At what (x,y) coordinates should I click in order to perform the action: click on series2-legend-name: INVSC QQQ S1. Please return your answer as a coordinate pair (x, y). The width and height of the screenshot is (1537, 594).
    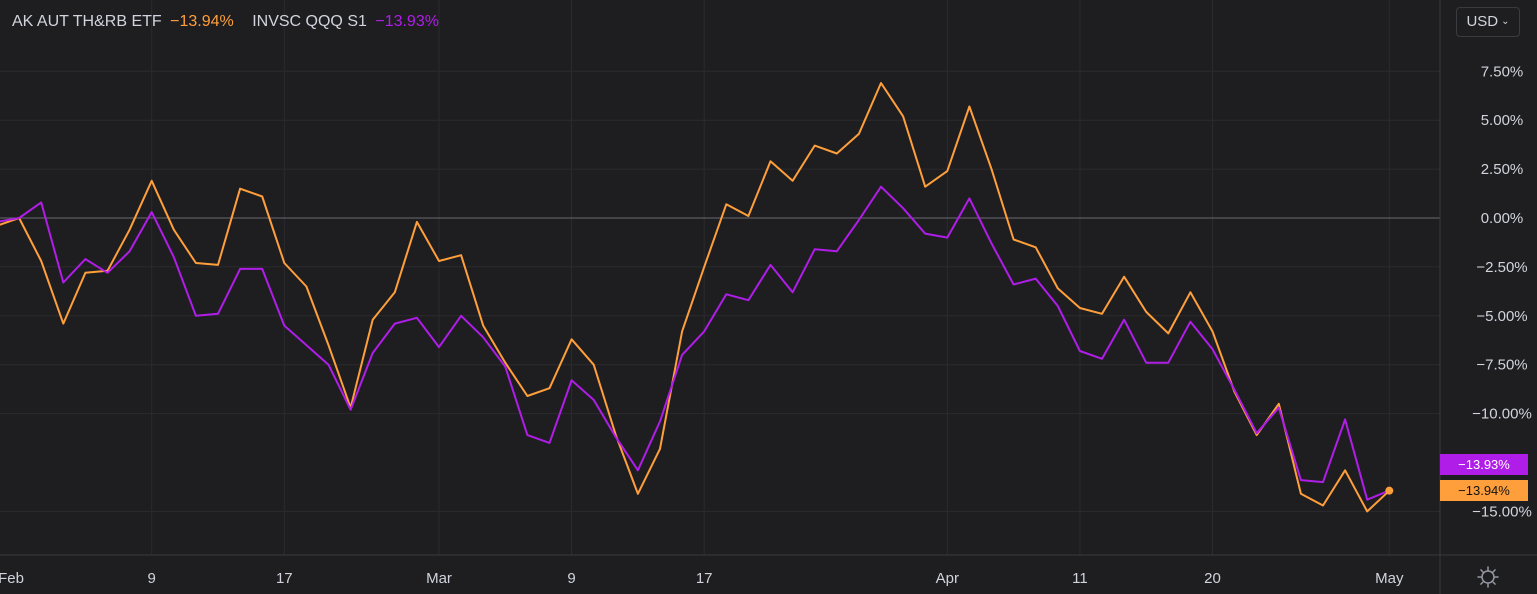
    Looking at the image, I should click on (309, 21).